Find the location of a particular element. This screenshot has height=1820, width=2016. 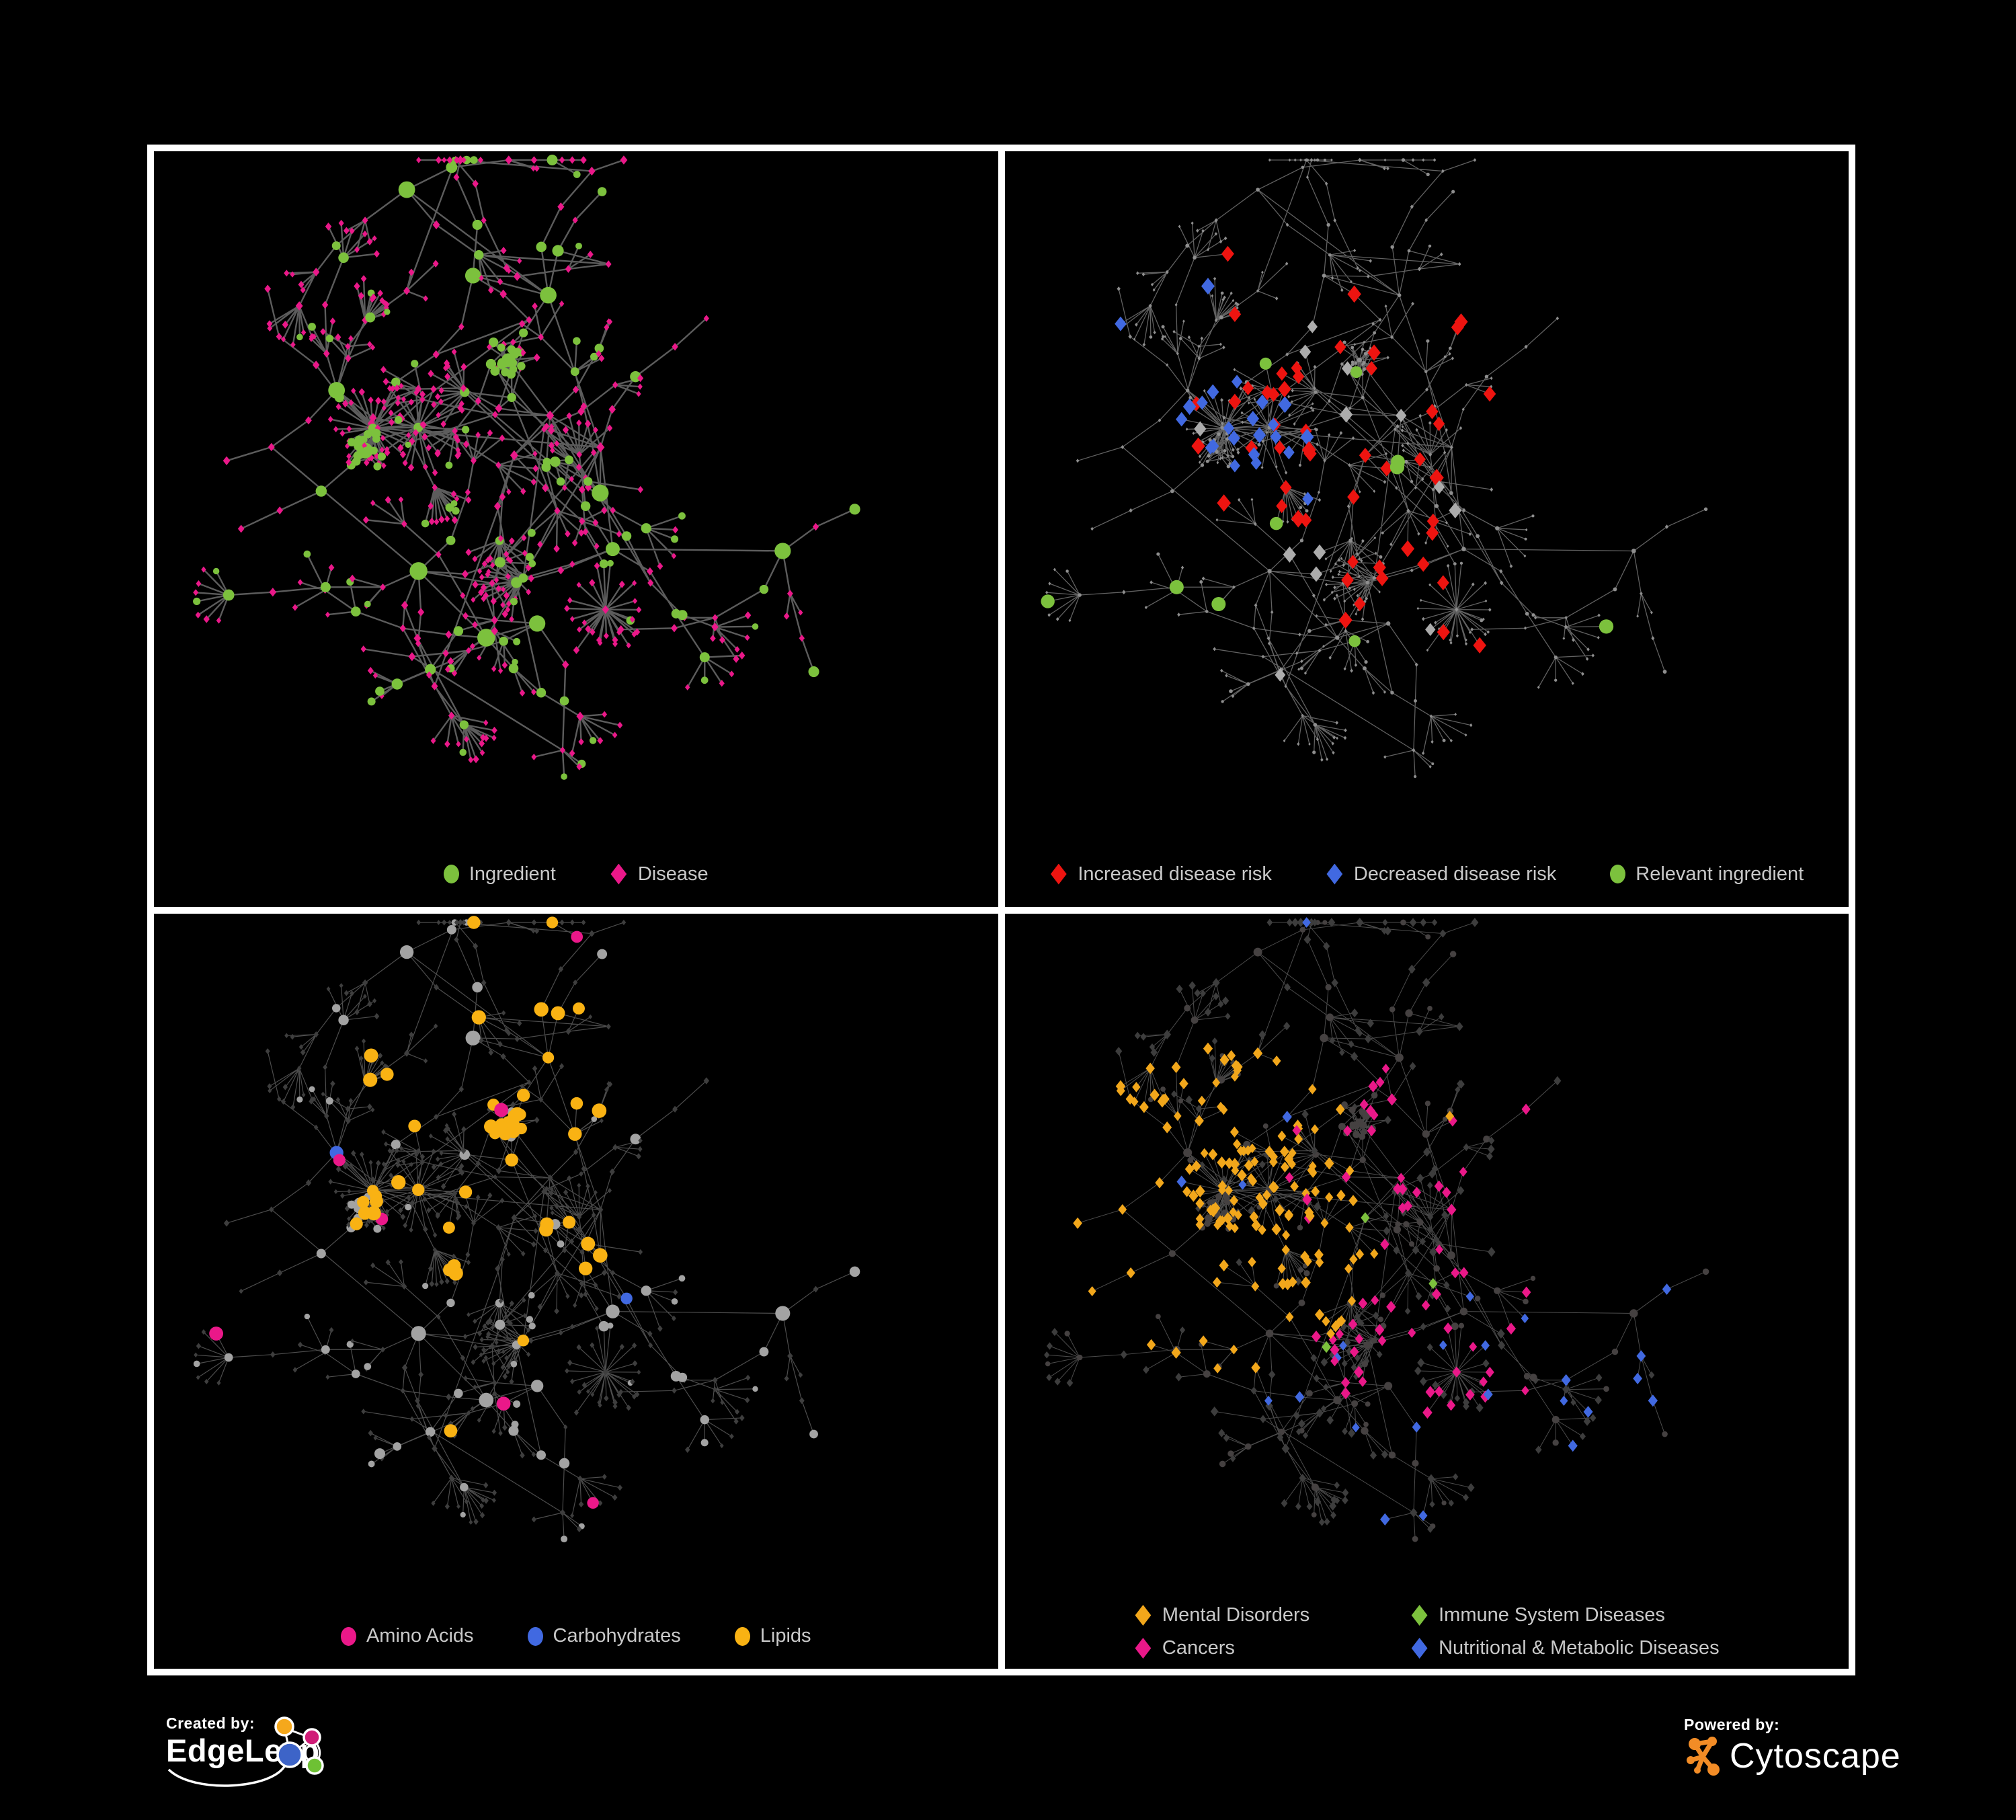

created-by-block: Created by: EdgeLeap is located at coordinates (270, 1756).